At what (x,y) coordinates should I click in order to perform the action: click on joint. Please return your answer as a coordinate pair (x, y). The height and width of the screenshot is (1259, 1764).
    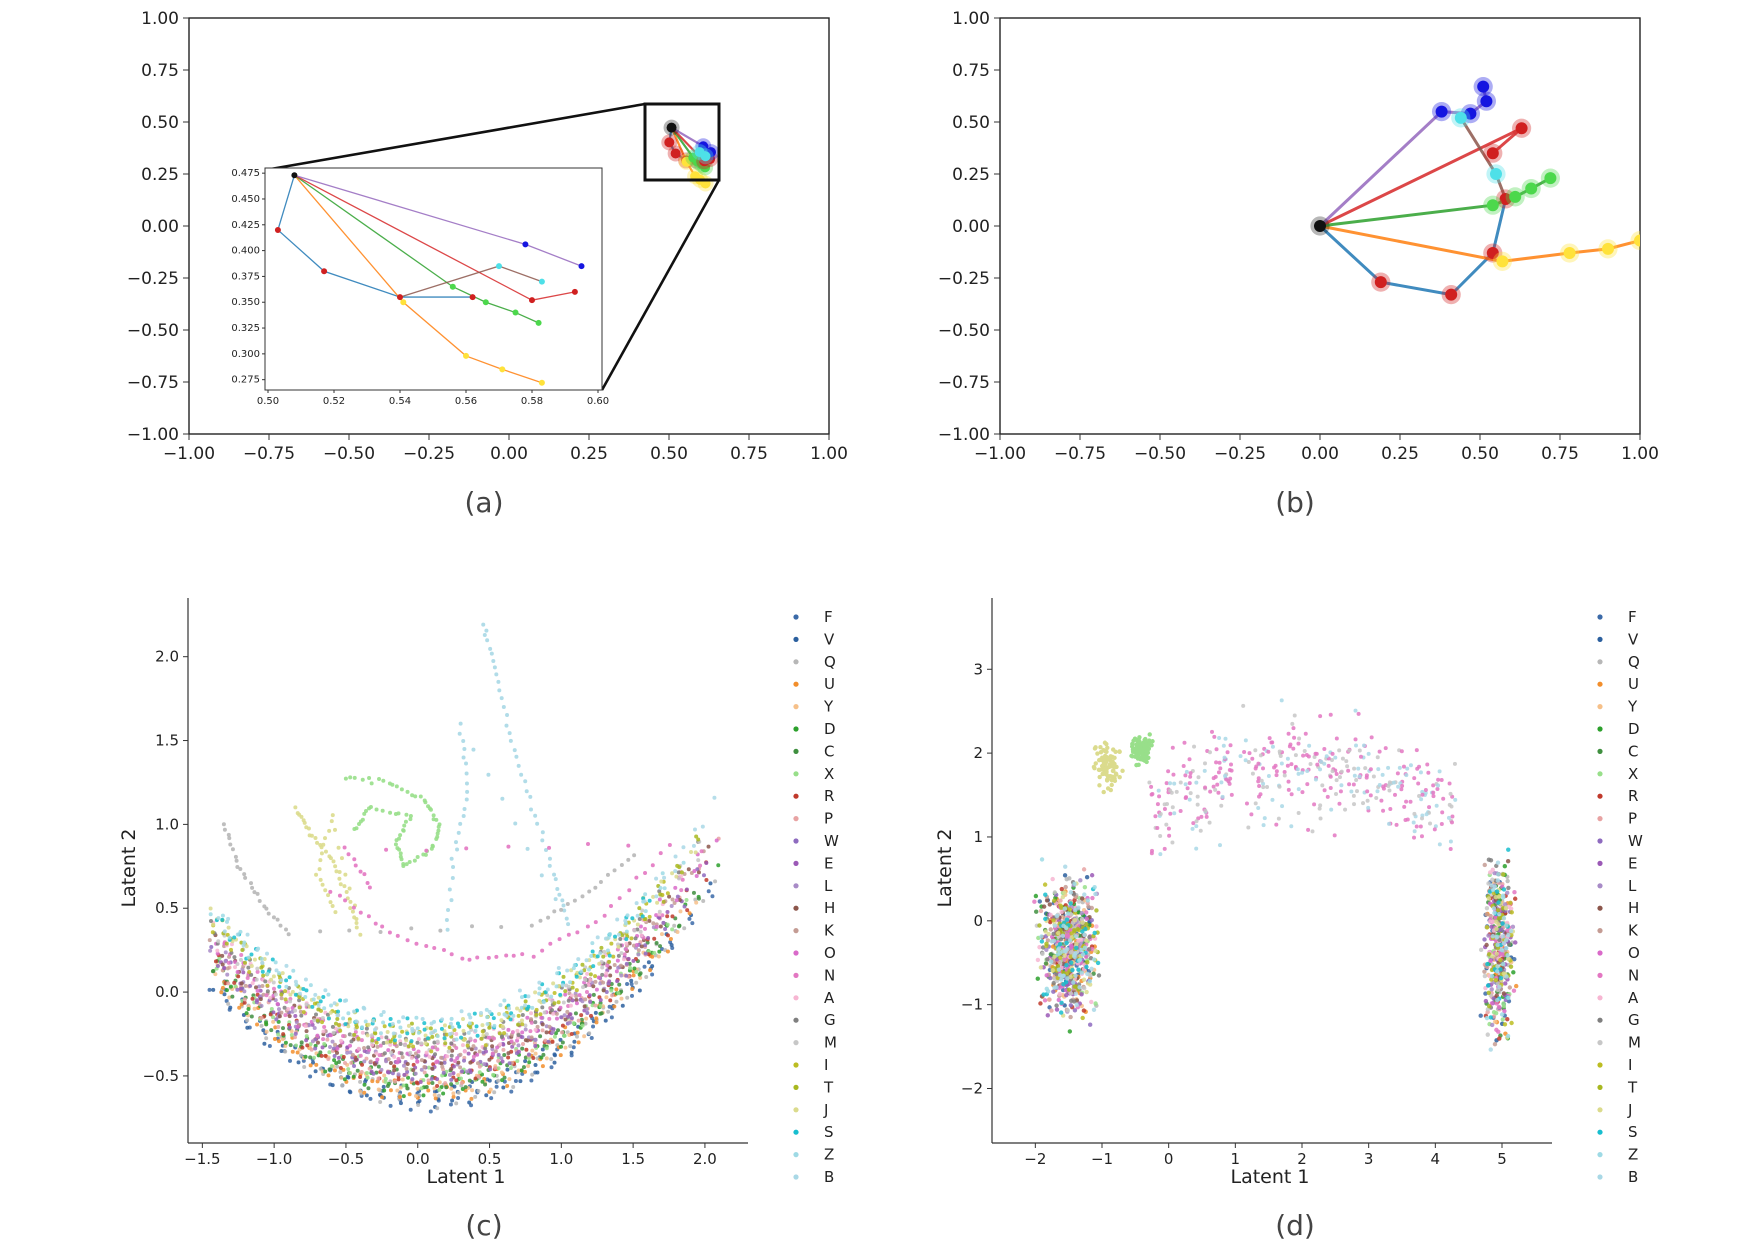
    Looking at the image, I should click on (1531, 188).